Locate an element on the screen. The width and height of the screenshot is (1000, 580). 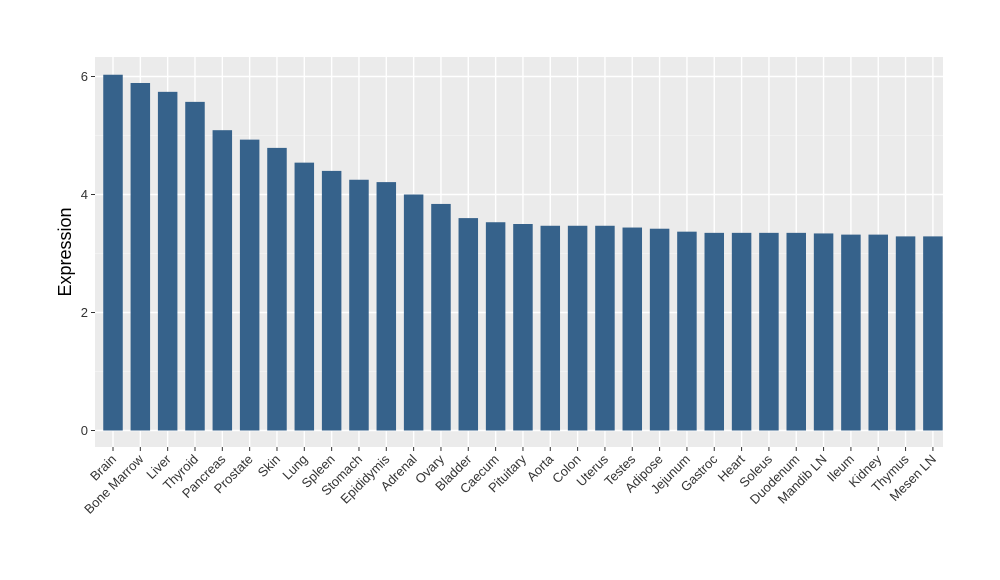
bar-spleen is located at coordinates (331, 300).